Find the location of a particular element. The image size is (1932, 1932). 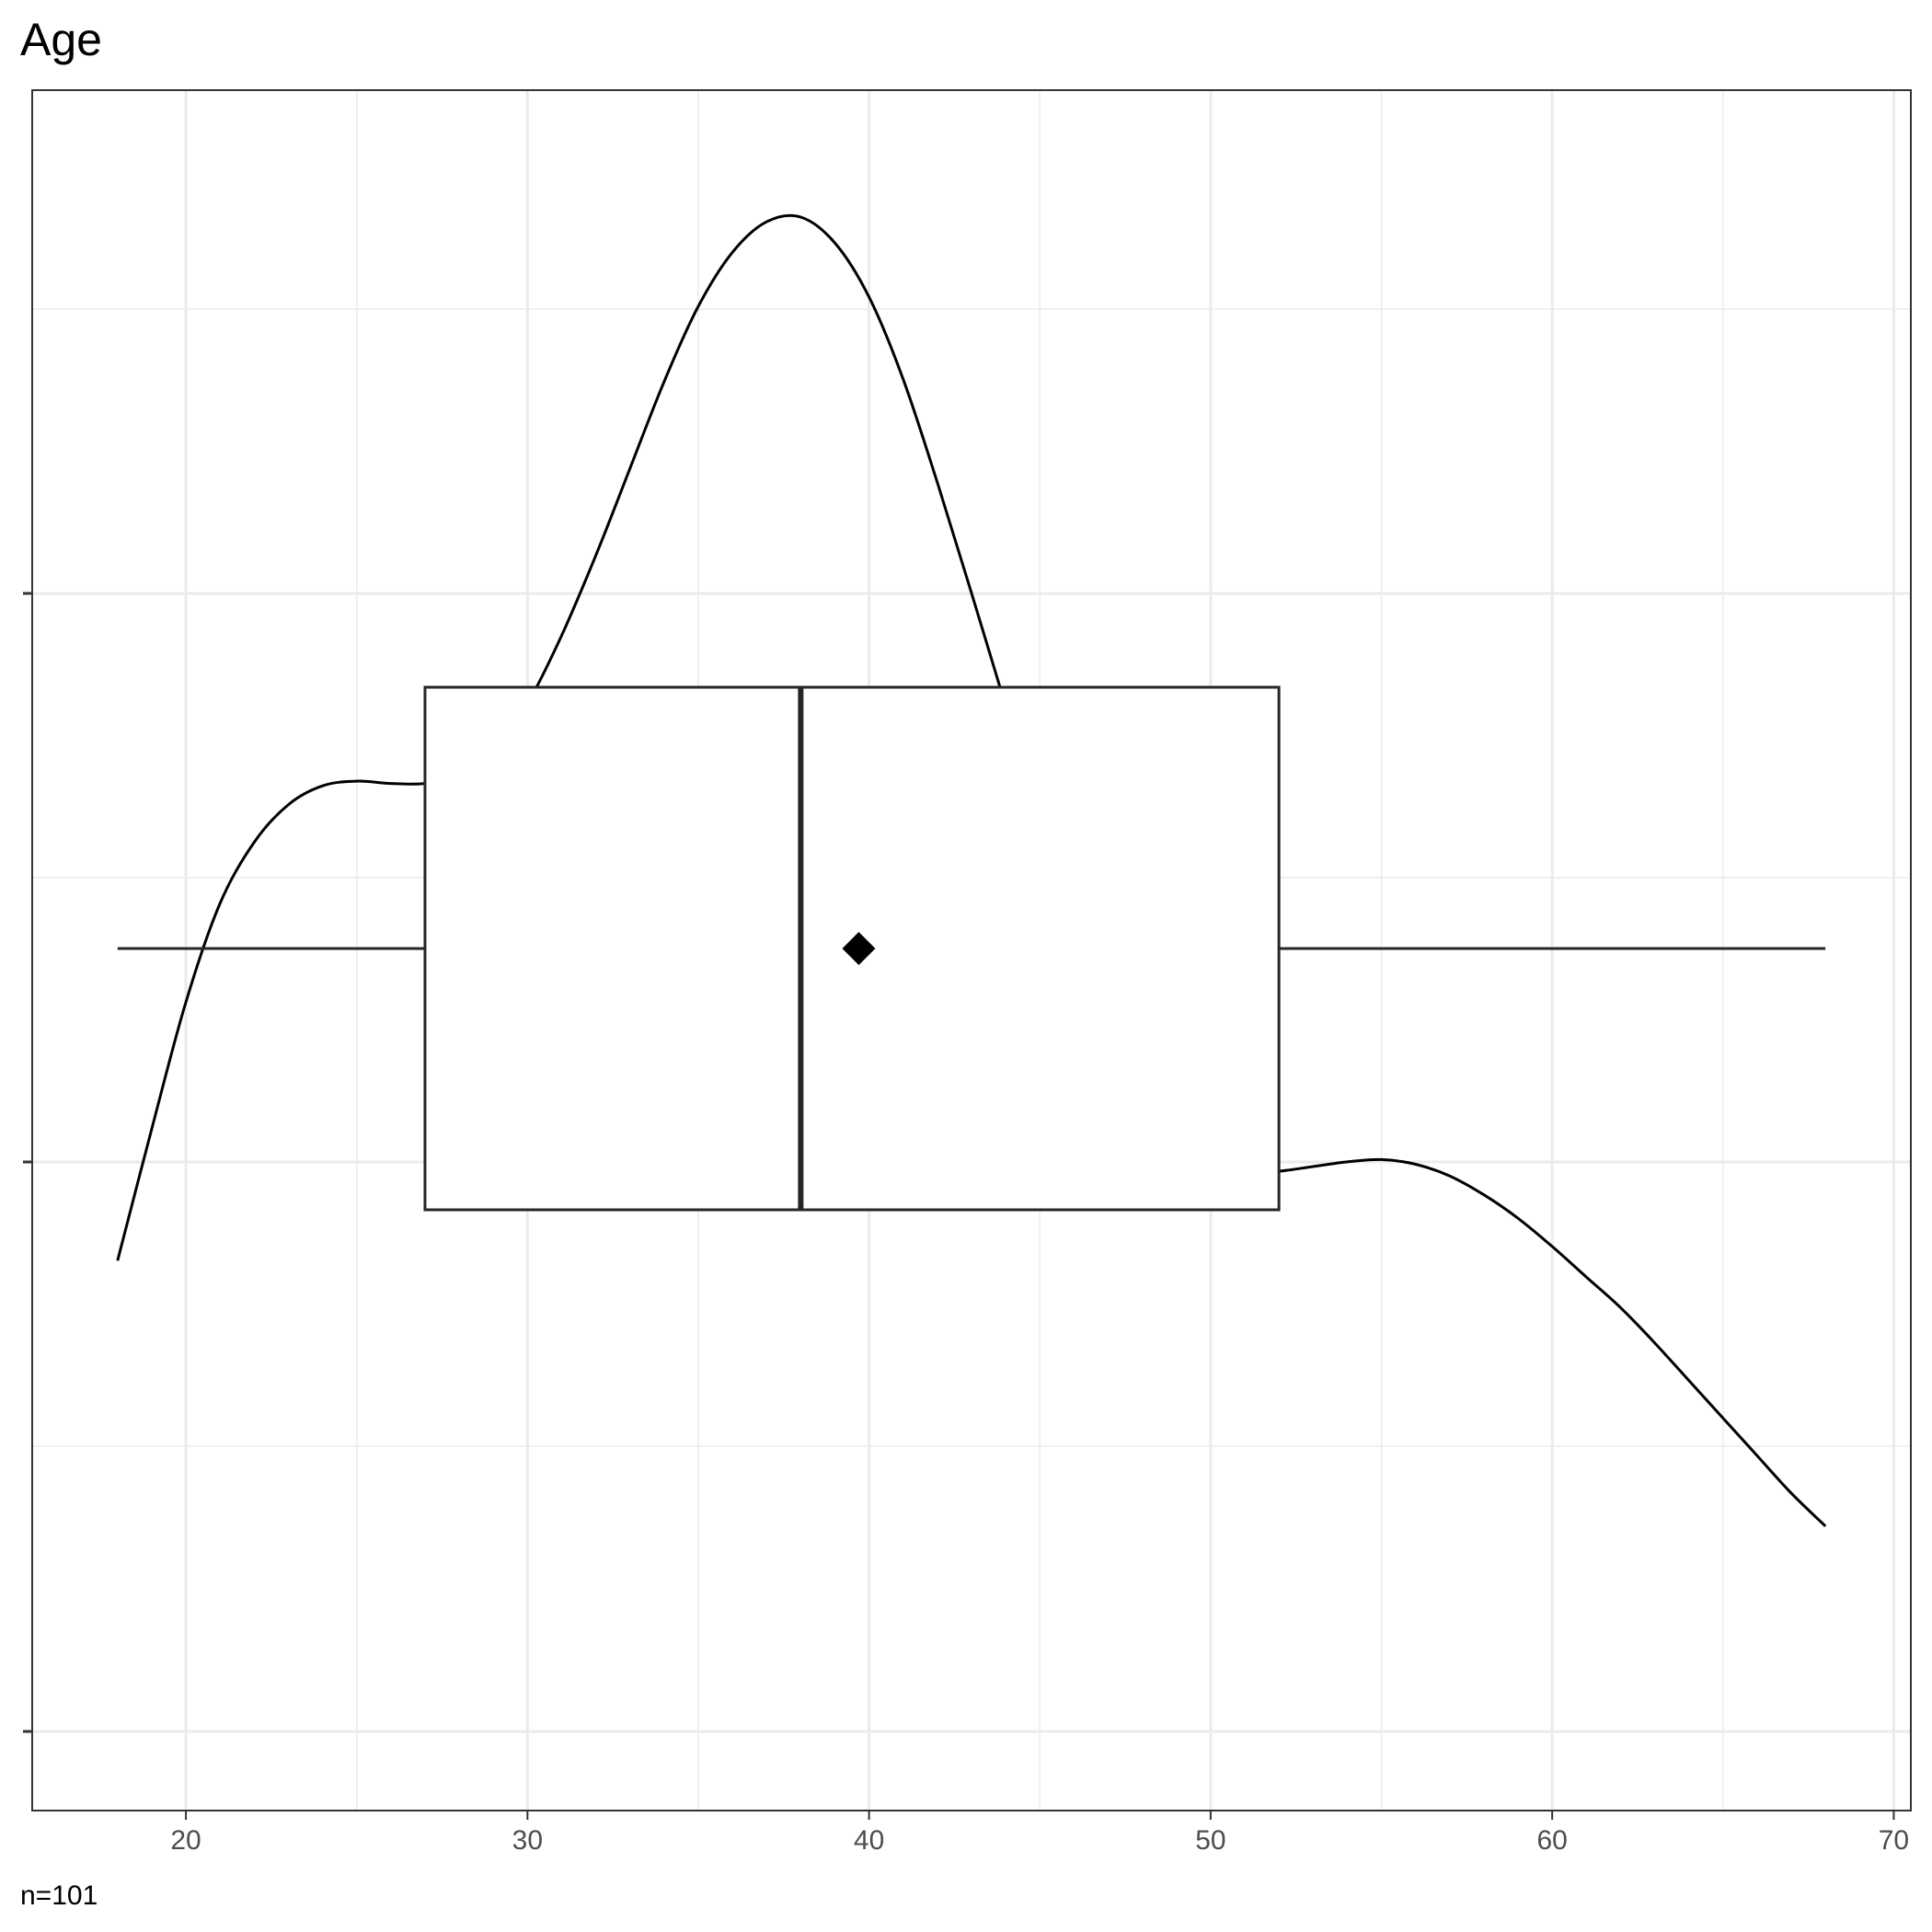

x-tick-label: 20 is located at coordinates (185, 1840).